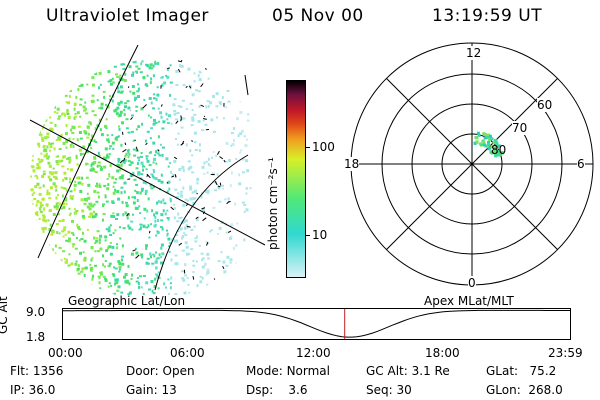  I want to click on time-readout: 13:19:59 UT, so click(487, 16).